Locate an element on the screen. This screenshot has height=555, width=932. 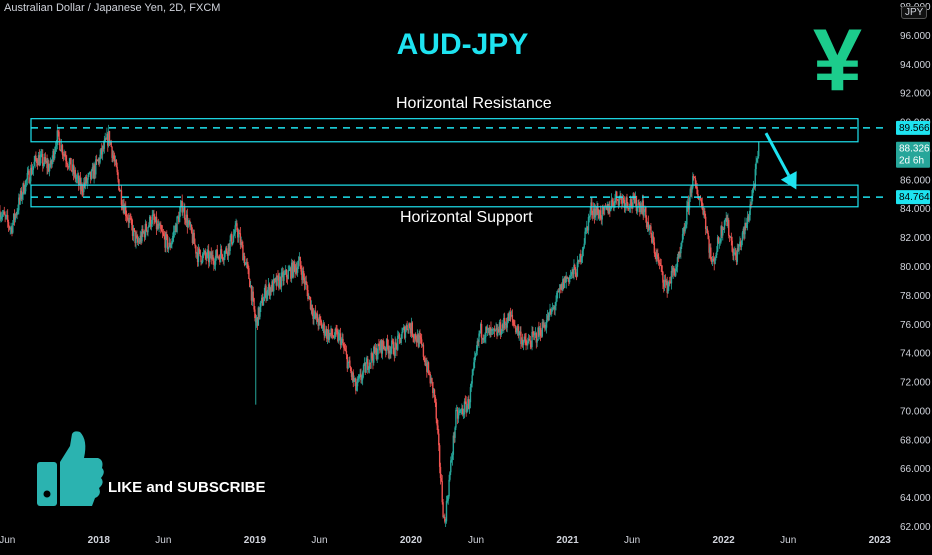
time-tick-label: 2023 is located at coordinates (880, 540).